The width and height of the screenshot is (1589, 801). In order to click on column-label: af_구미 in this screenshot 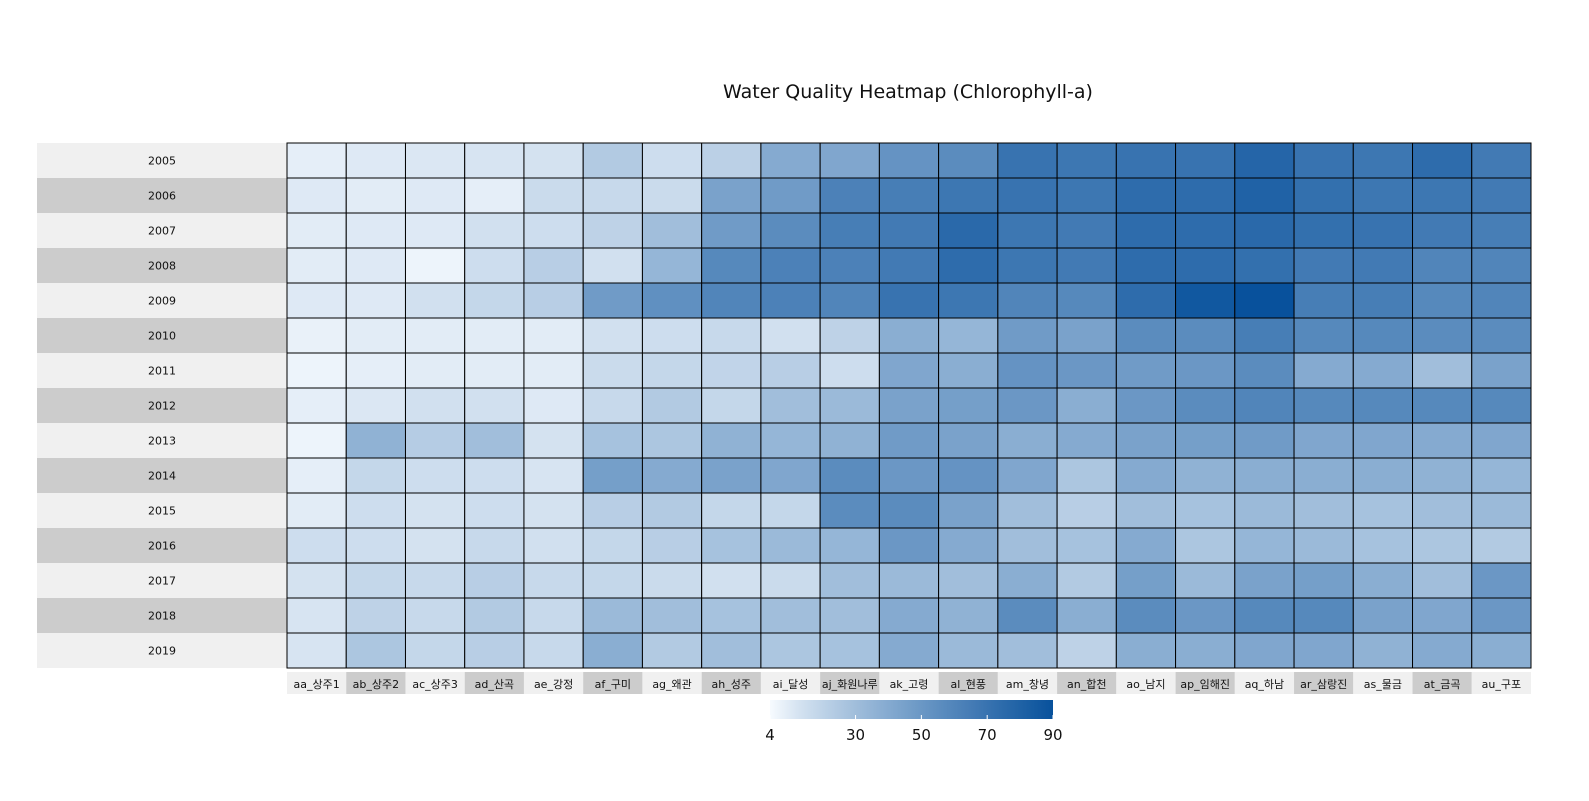, I will do `click(613, 684)`.